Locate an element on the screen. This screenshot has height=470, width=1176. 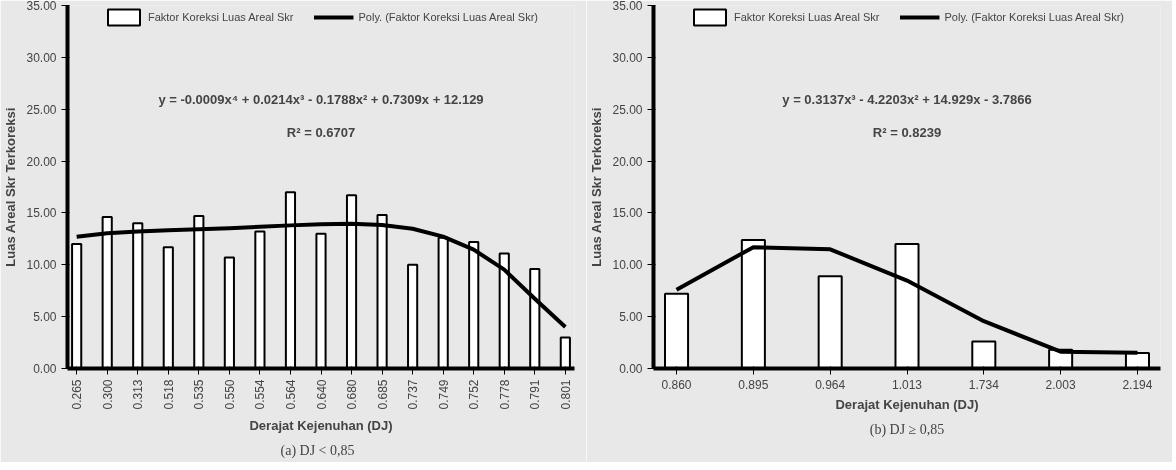
x-tick-label: 0.791 is located at coordinates (535, 394).